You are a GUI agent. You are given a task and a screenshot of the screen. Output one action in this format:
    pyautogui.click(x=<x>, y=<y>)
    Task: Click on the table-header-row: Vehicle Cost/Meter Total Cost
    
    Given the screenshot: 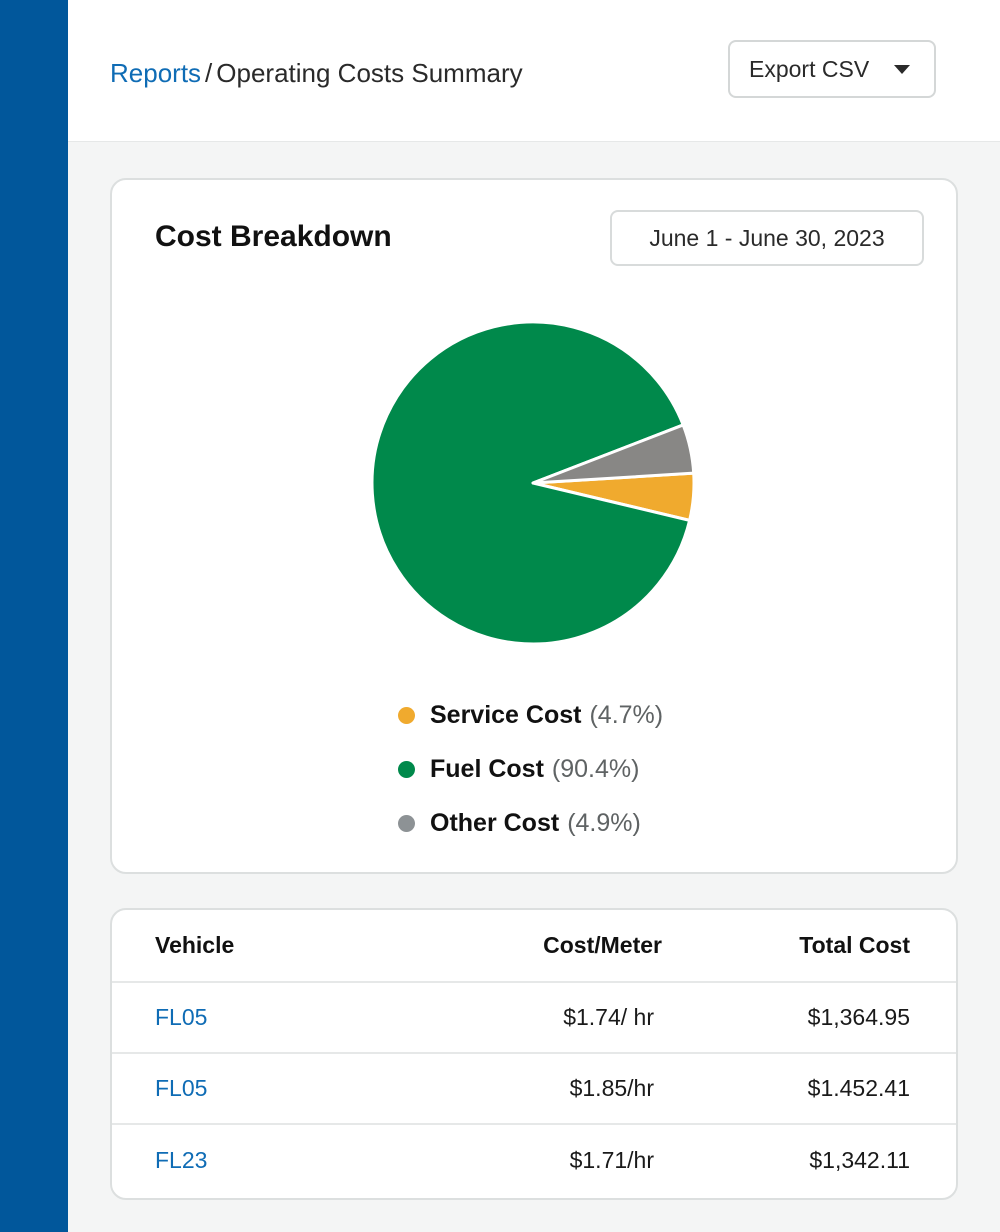 What is the action you would take?
    pyautogui.click(x=534, y=946)
    